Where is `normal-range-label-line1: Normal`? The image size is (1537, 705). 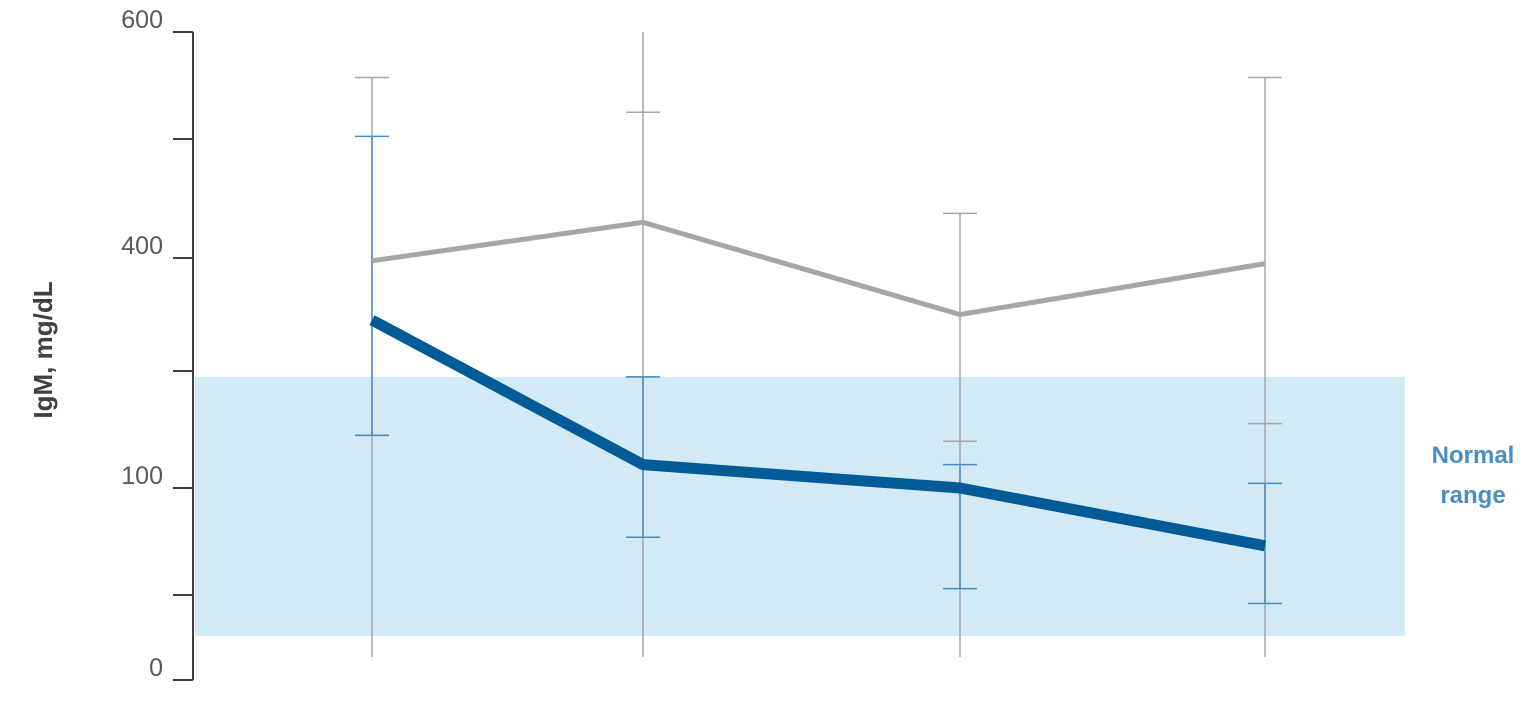
normal-range-label-line1: Normal is located at coordinates (1473, 455).